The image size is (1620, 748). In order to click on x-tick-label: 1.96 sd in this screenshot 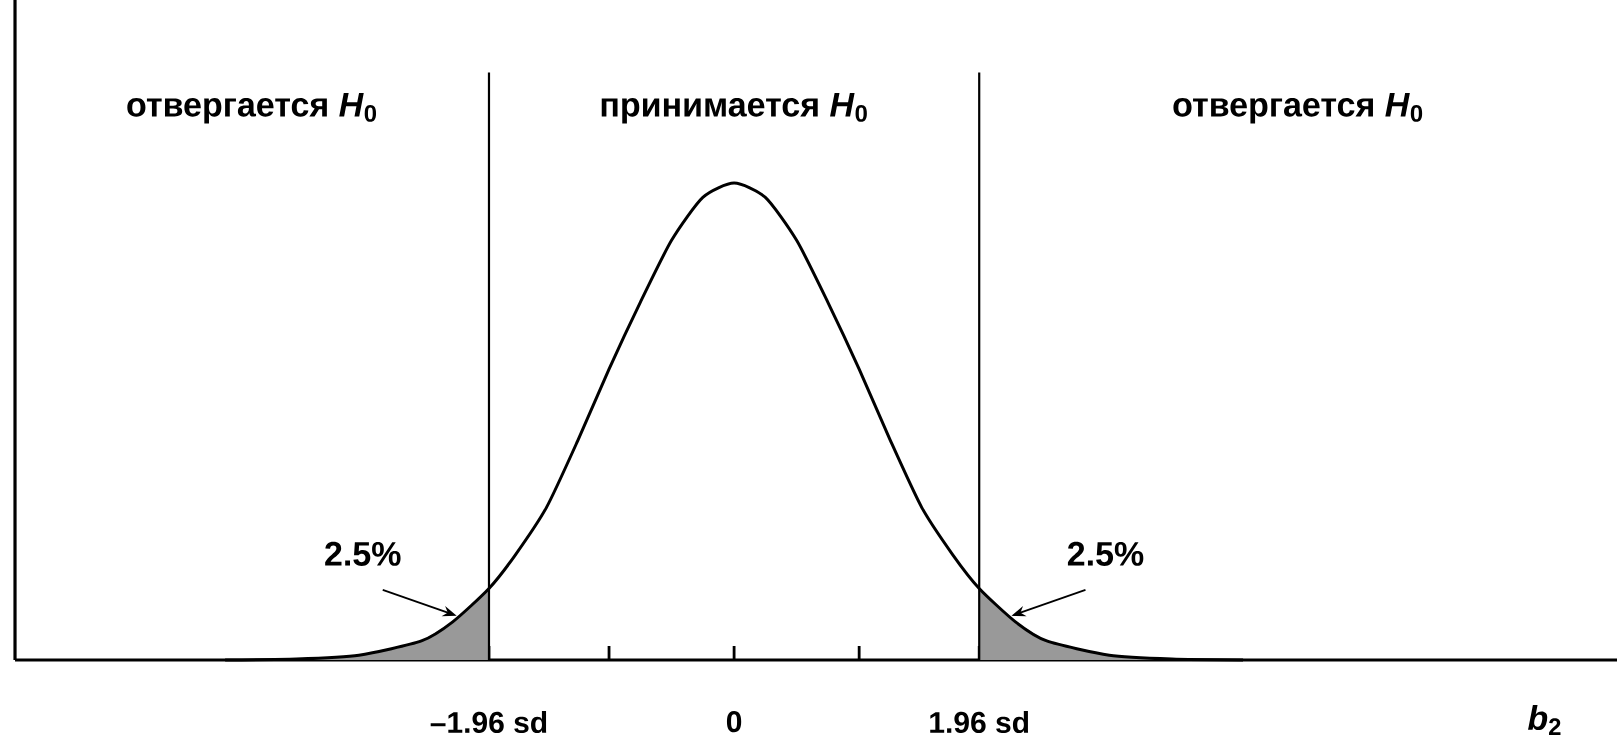, I will do `click(979, 722)`.